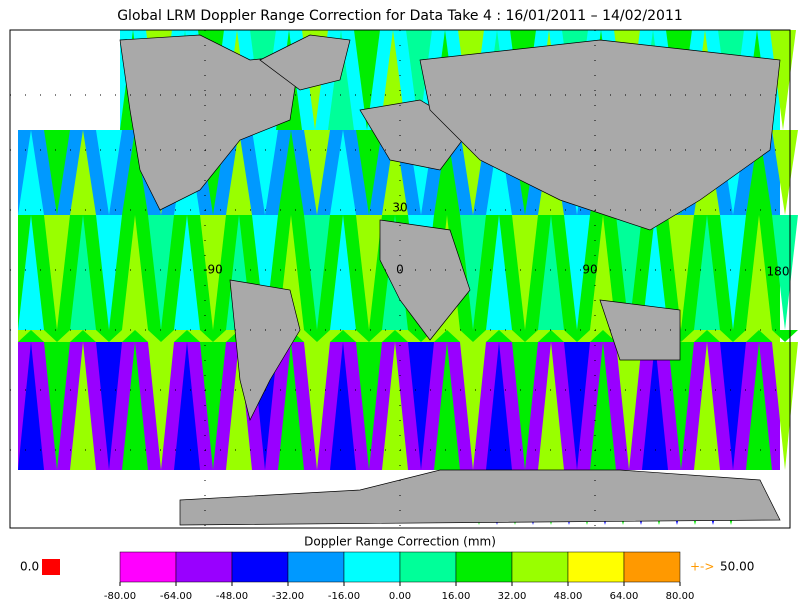 The height and width of the screenshot is (600, 800). I want to click on colorbar-tick-label: 48.00, so click(568, 595).